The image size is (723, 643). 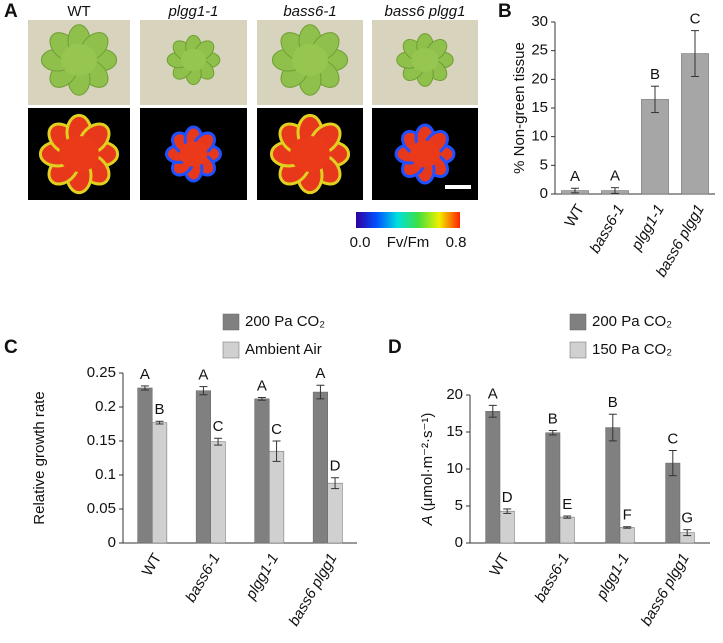 I want to click on significance-letter: B, so click(x=160, y=409).